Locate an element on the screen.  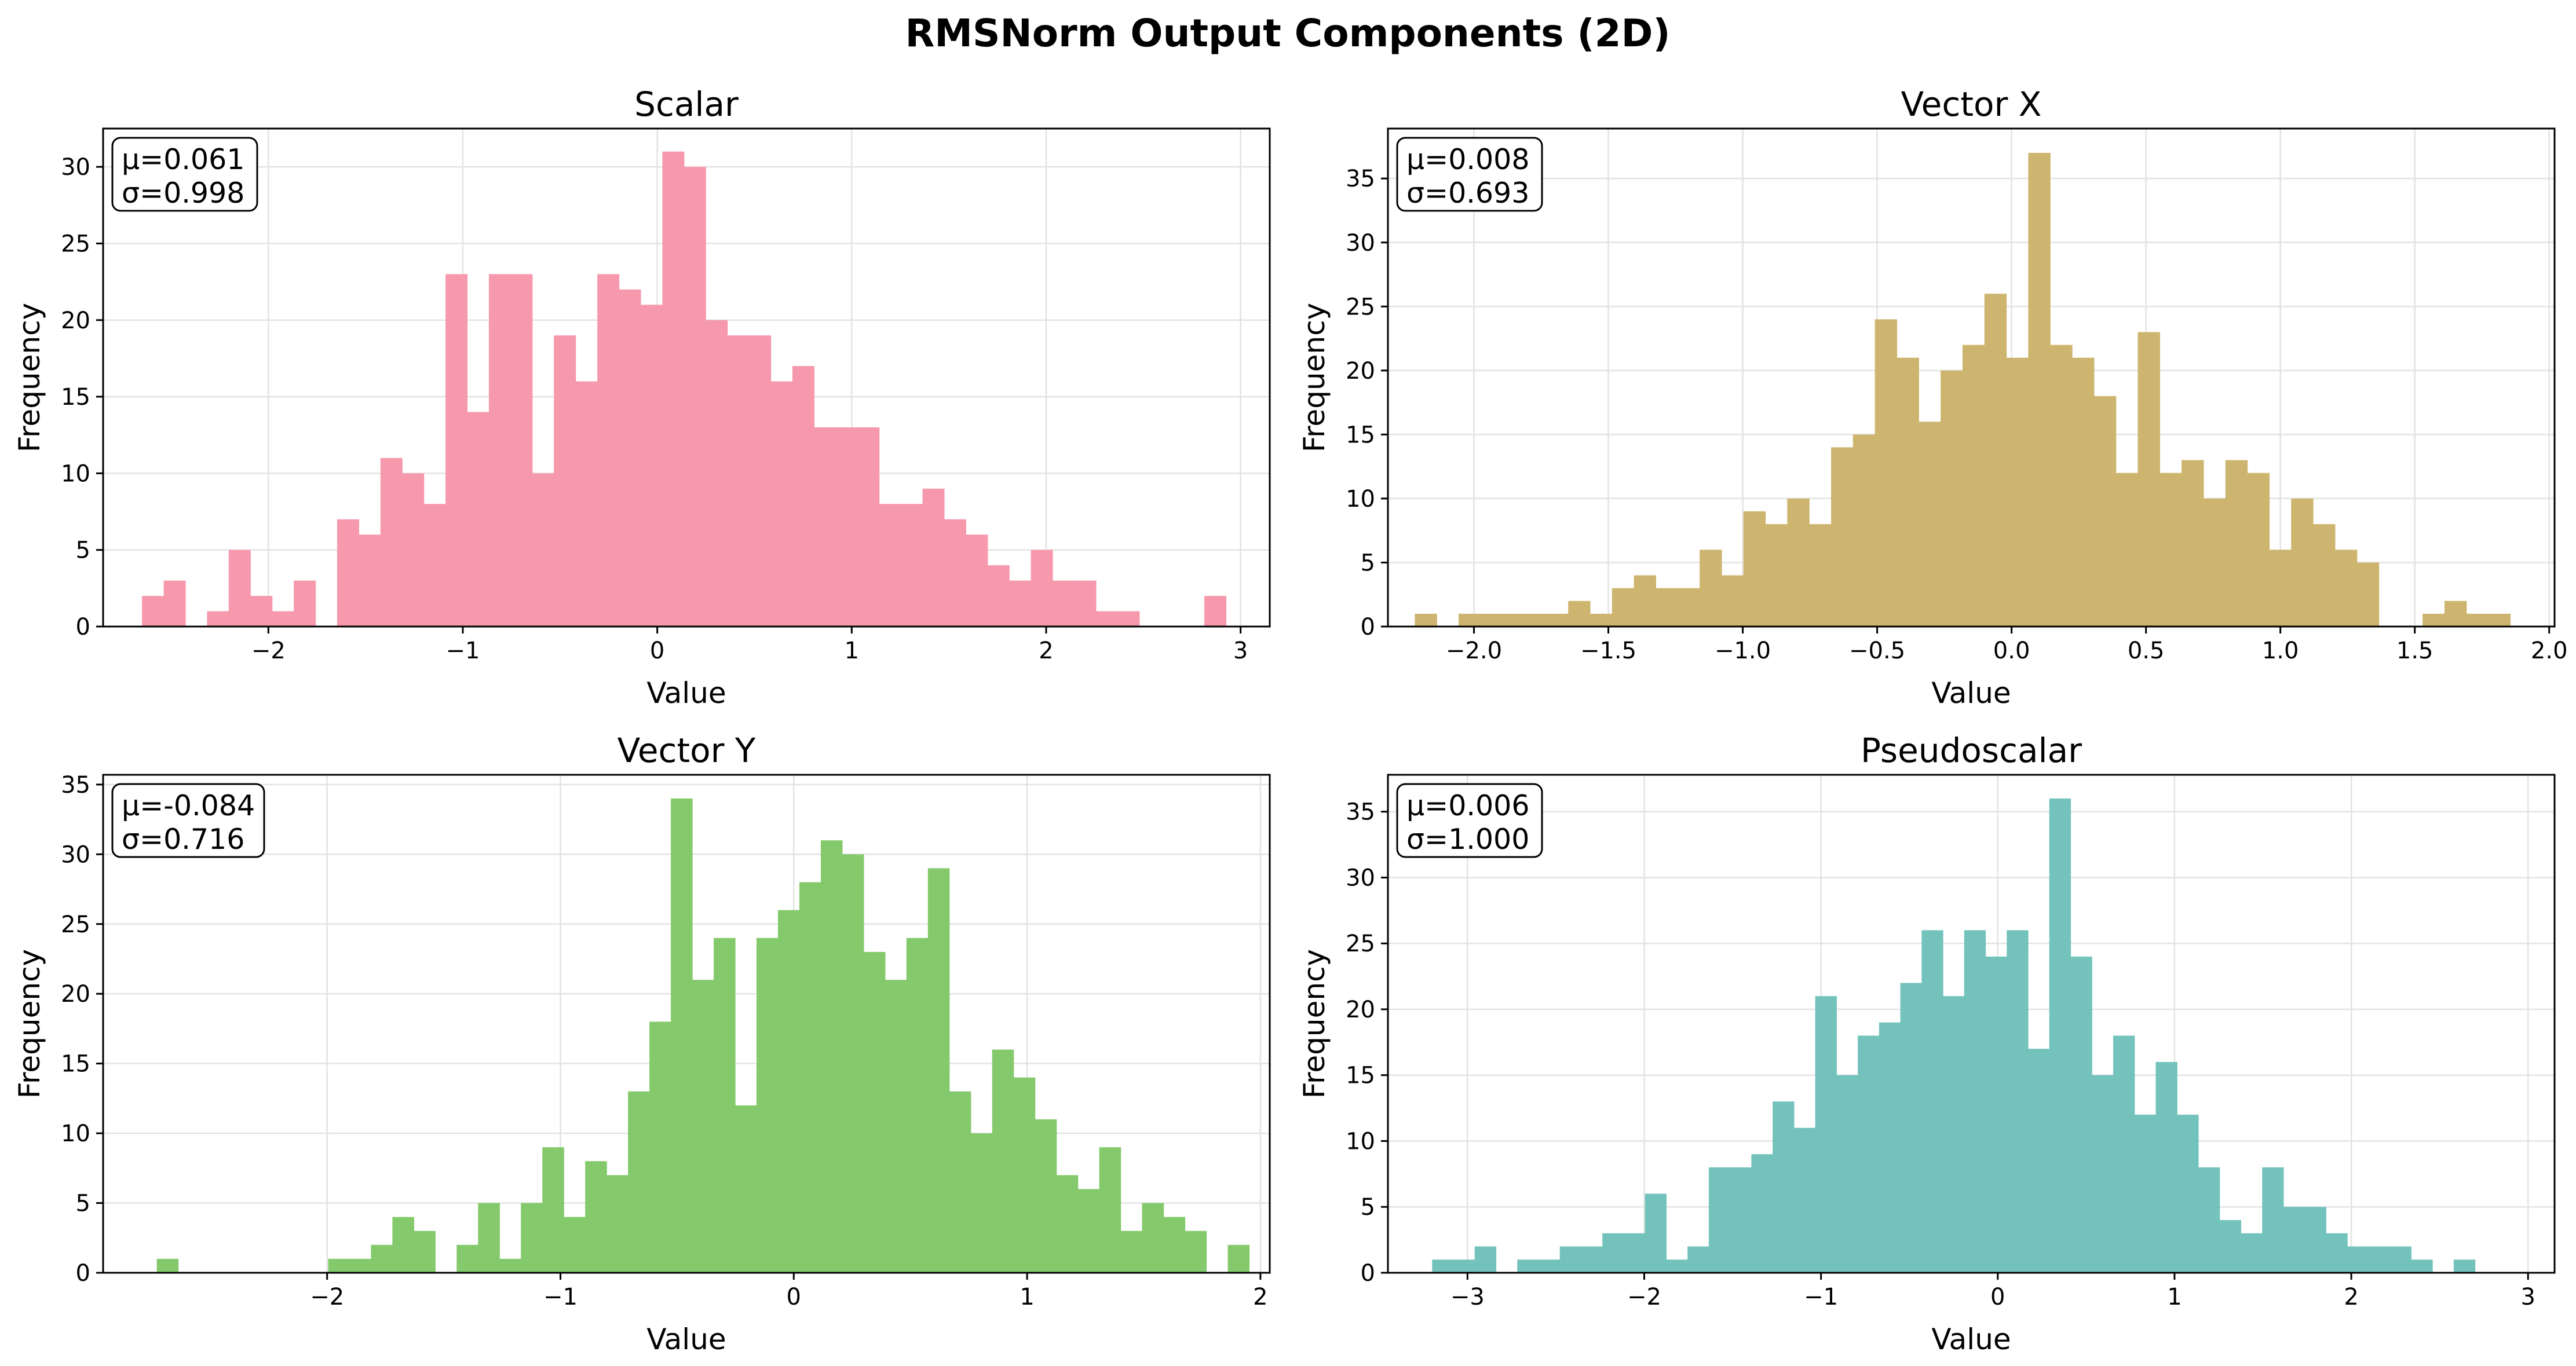
scalar-title: Scalar is located at coordinates (686, 104).